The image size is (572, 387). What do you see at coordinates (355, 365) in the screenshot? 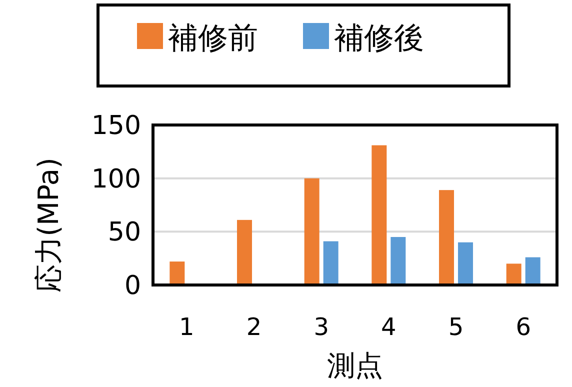
I see `x-axis-title: 測点` at bounding box center [355, 365].